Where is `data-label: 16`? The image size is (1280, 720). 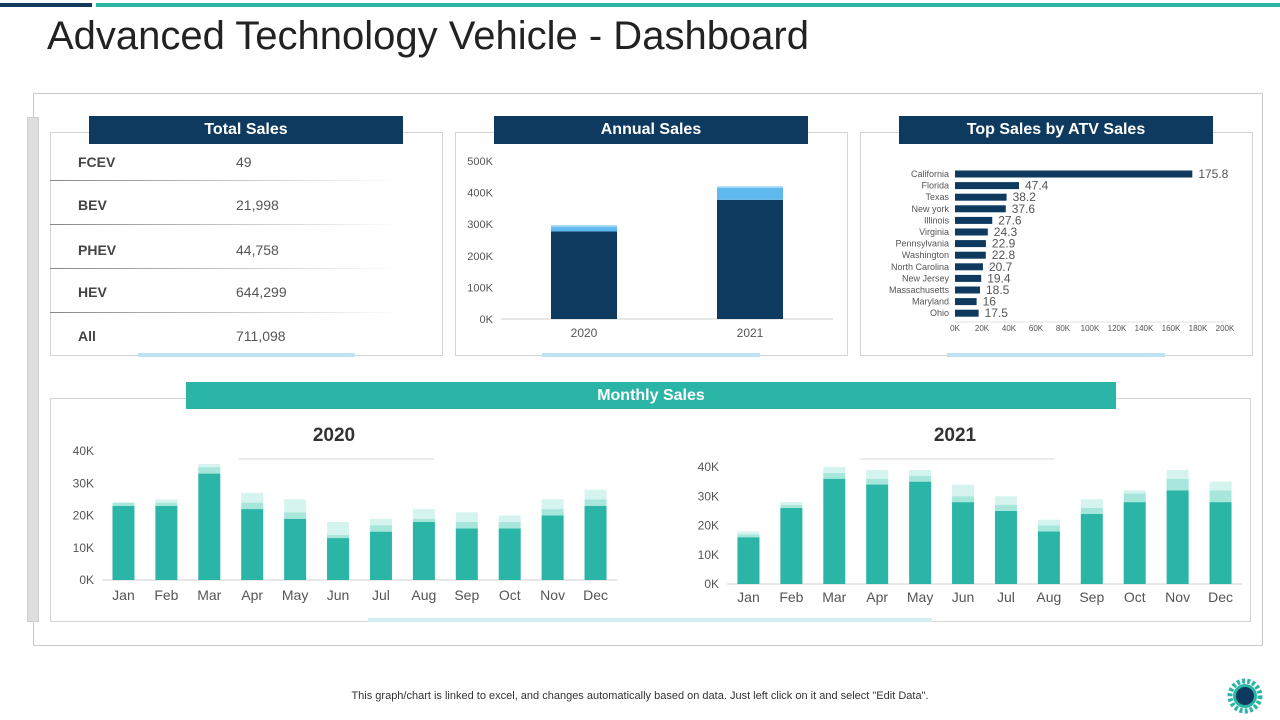
data-label: 16 is located at coordinates (990, 302).